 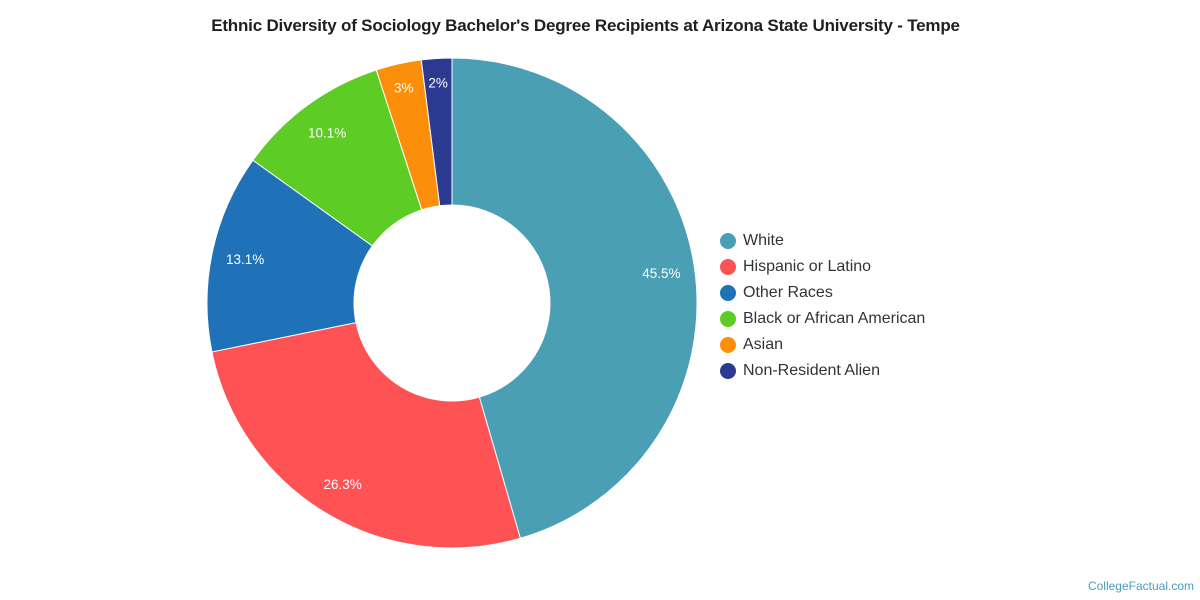 What do you see at coordinates (366, 435) in the screenshot?
I see `slice-hispanic-or-latino` at bounding box center [366, 435].